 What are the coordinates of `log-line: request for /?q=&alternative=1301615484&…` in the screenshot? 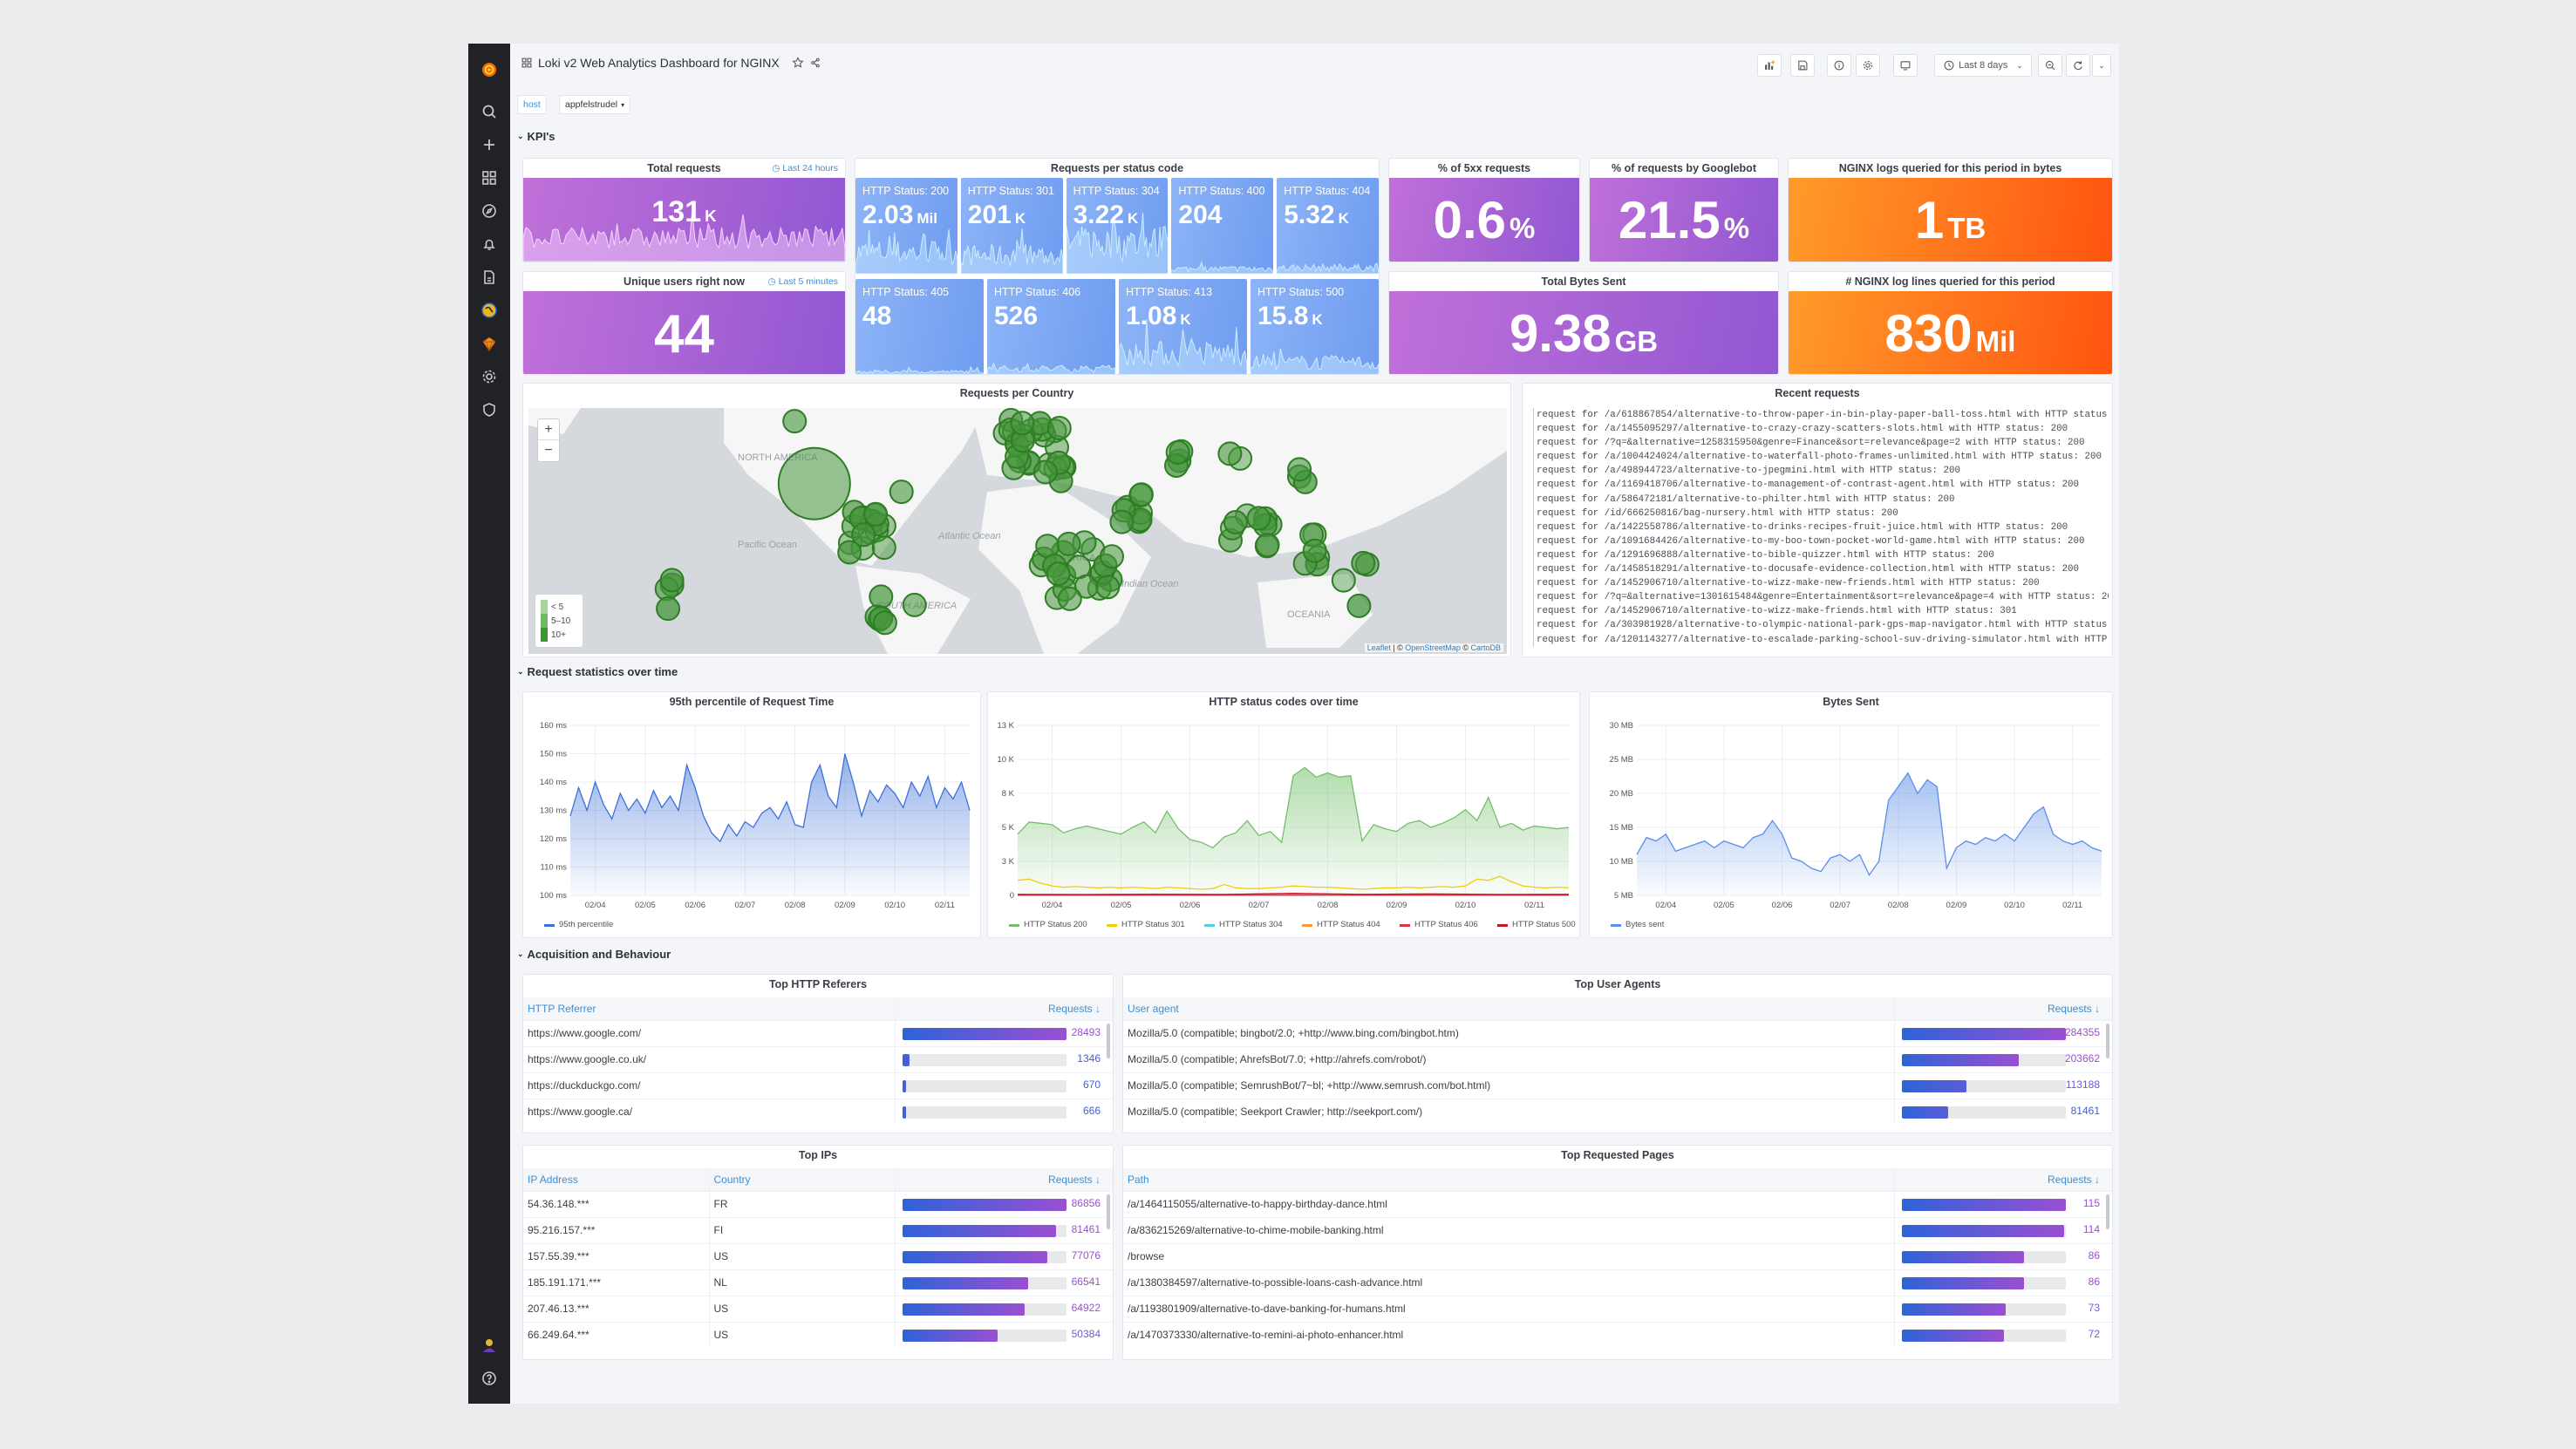 It's located at (1821, 597).